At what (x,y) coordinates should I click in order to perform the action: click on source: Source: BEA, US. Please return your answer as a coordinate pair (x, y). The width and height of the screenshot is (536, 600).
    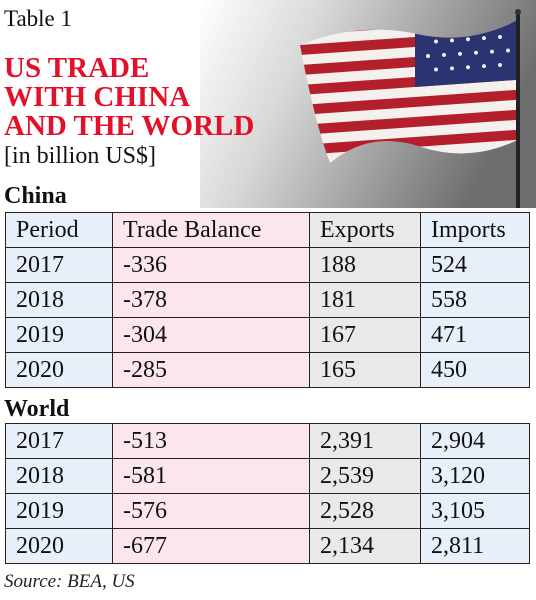
    Looking at the image, I should click on (69, 581).